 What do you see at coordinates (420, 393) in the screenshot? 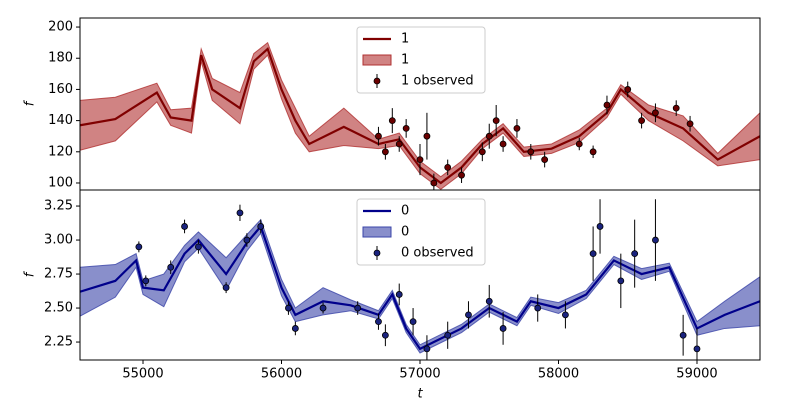
I see `x-axis-label: t` at bounding box center [420, 393].